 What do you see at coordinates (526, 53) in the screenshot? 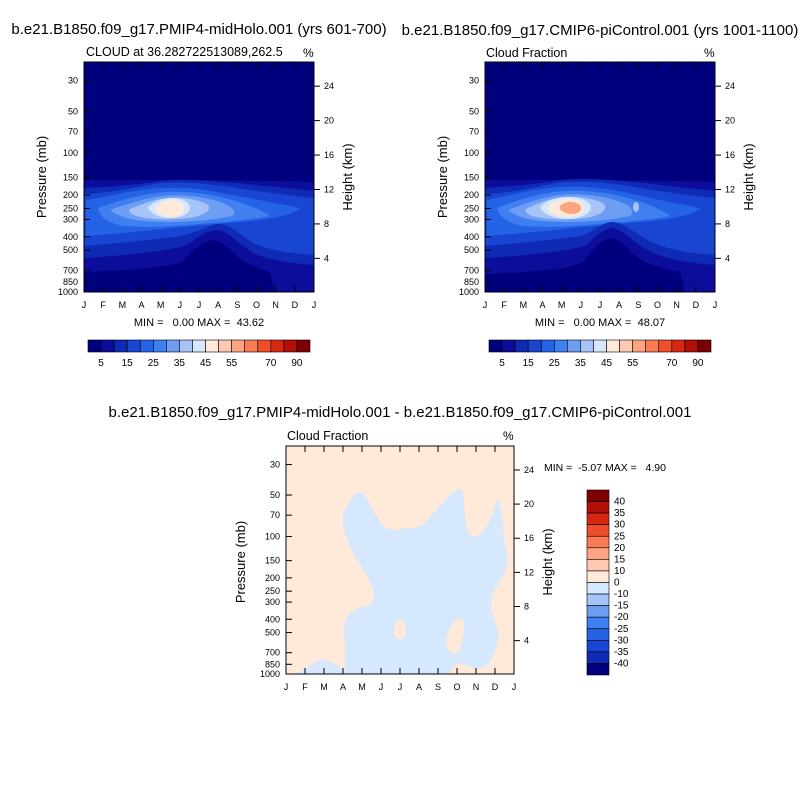
I see `panel-2-left-label: Cloud Fraction` at bounding box center [526, 53].